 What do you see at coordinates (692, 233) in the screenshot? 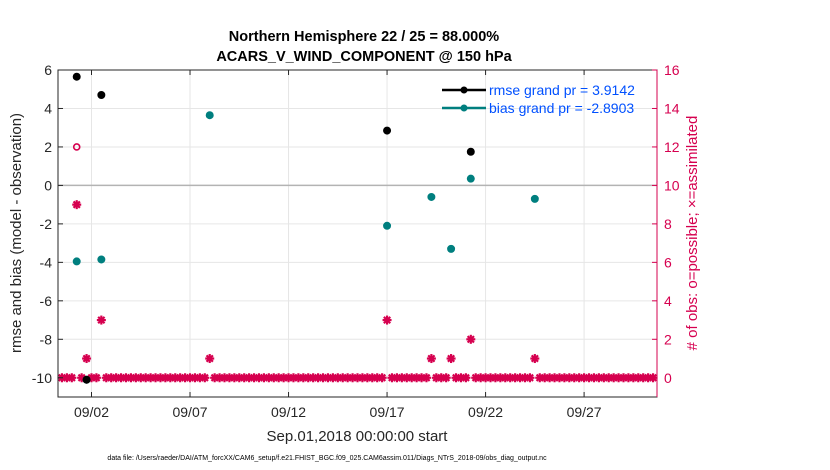
I see `y2-axis-label: # of obs: o=possible; ×=assimilated` at bounding box center [692, 233].